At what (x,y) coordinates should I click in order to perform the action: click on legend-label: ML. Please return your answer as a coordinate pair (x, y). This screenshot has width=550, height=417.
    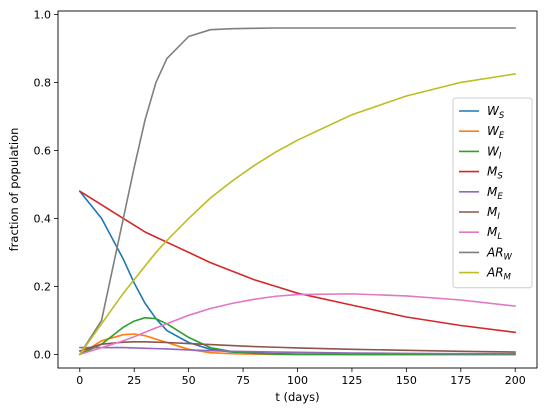
    Looking at the image, I should click on (494, 233).